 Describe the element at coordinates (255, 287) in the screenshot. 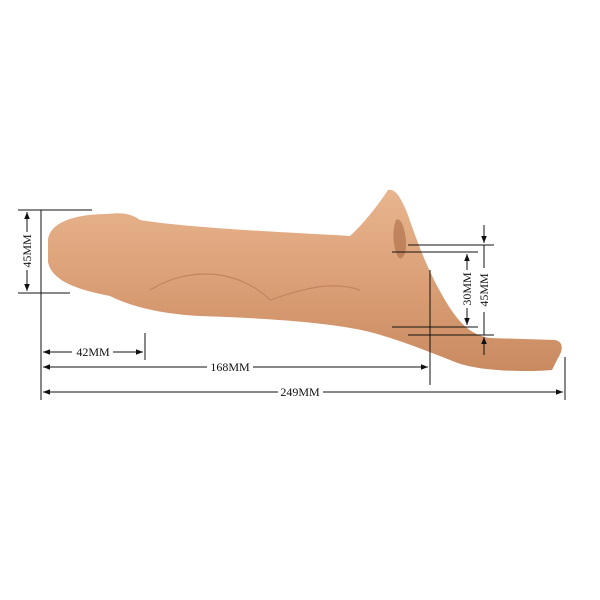

I see `product-detail-line` at that location.